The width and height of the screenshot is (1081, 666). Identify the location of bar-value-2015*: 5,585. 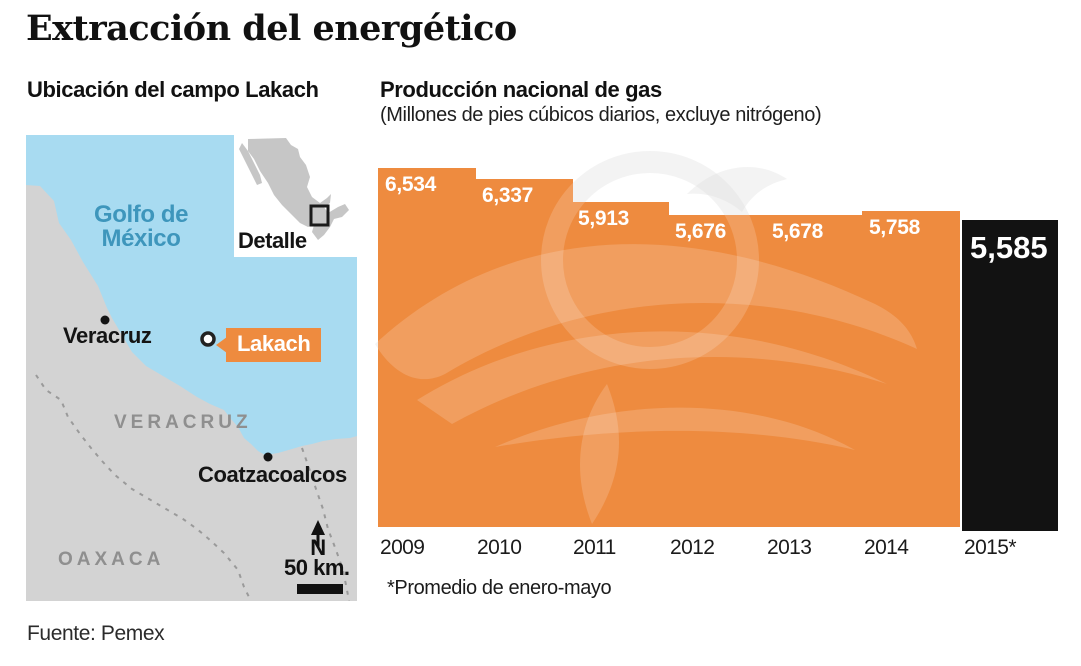
(1009, 247).